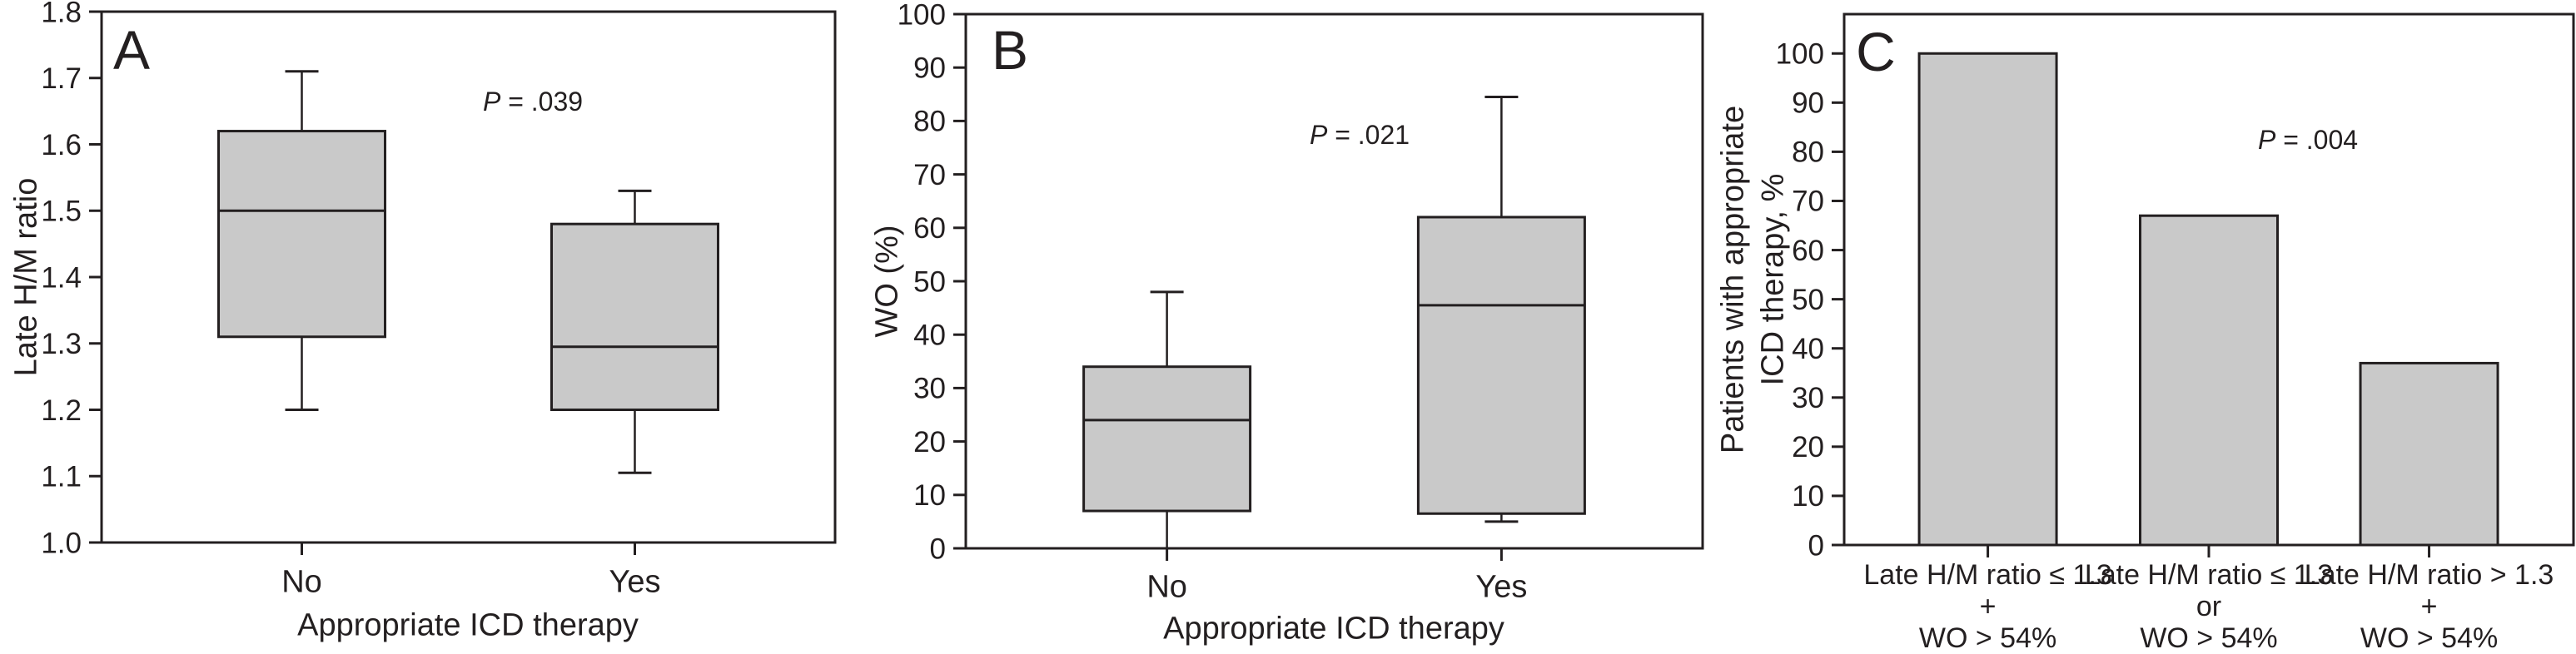  I want to click on x-category-label: or, so click(2208, 606).